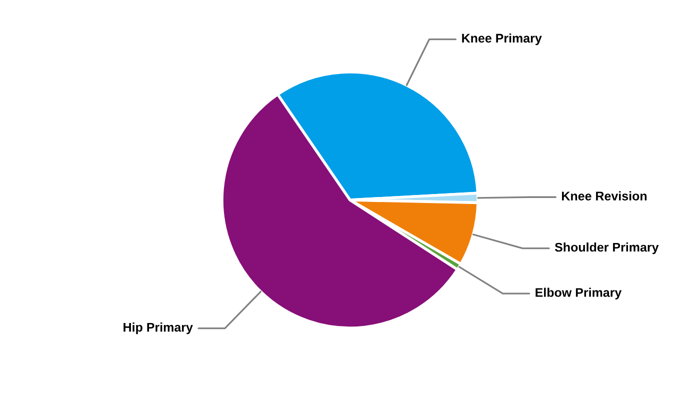 The width and height of the screenshot is (700, 400). What do you see at coordinates (604, 195) in the screenshot?
I see `slice-label: Knee Revision` at bounding box center [604, 195].